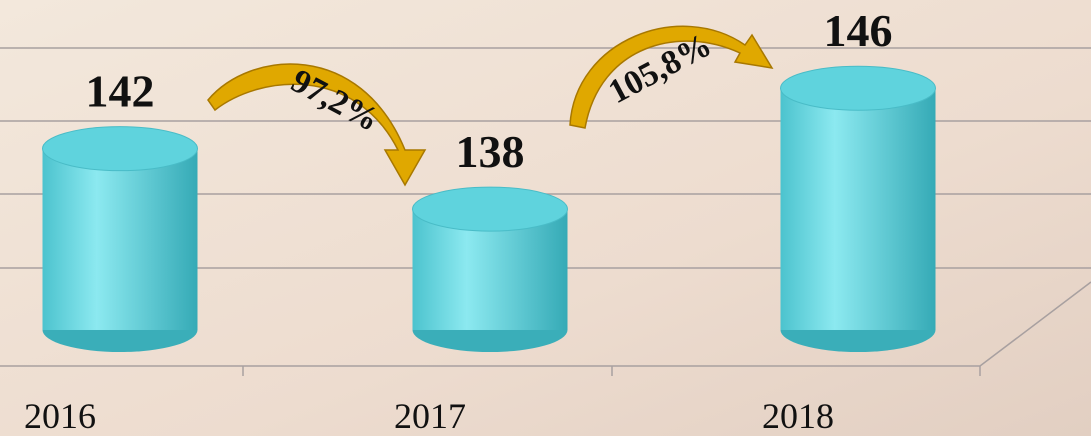  I want to click on value-label: 138, so click(490, 151).